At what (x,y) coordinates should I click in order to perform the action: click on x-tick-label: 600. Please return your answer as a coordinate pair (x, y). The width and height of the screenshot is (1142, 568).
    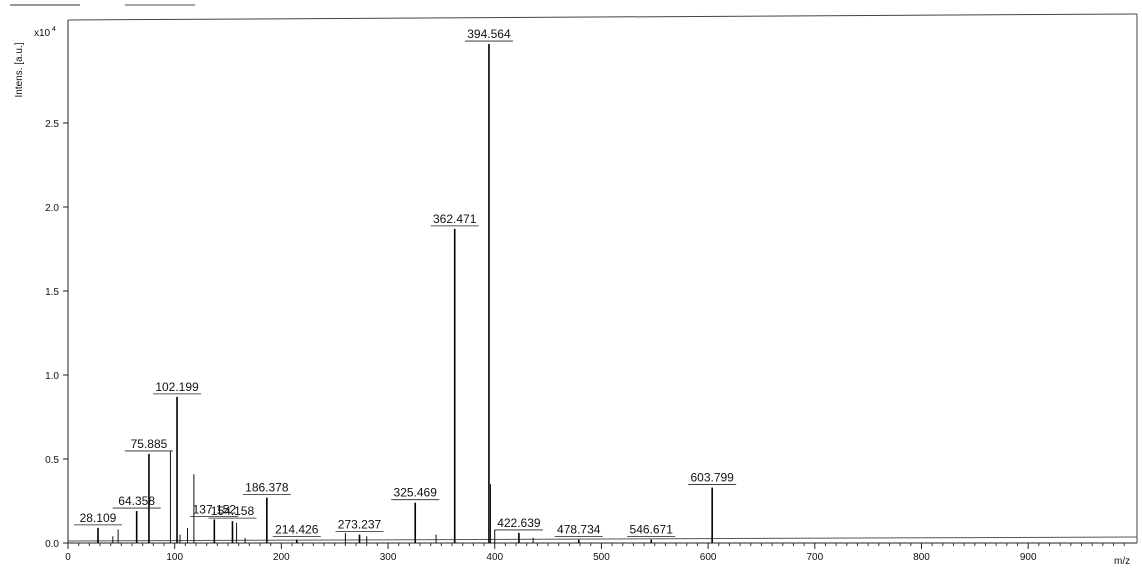
    Looking at the image, I should click on (708, 557).